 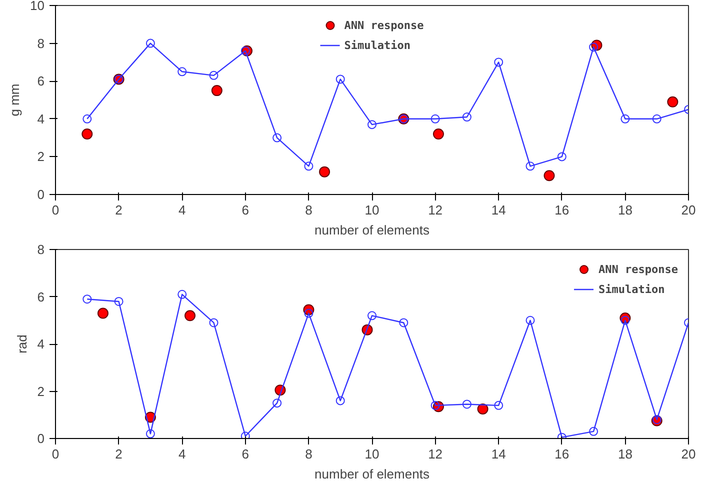 What do you see at coordinates (37, 6) in the screenshot?
I see `y-tick-label: 10` at bounding box center [37, 6].